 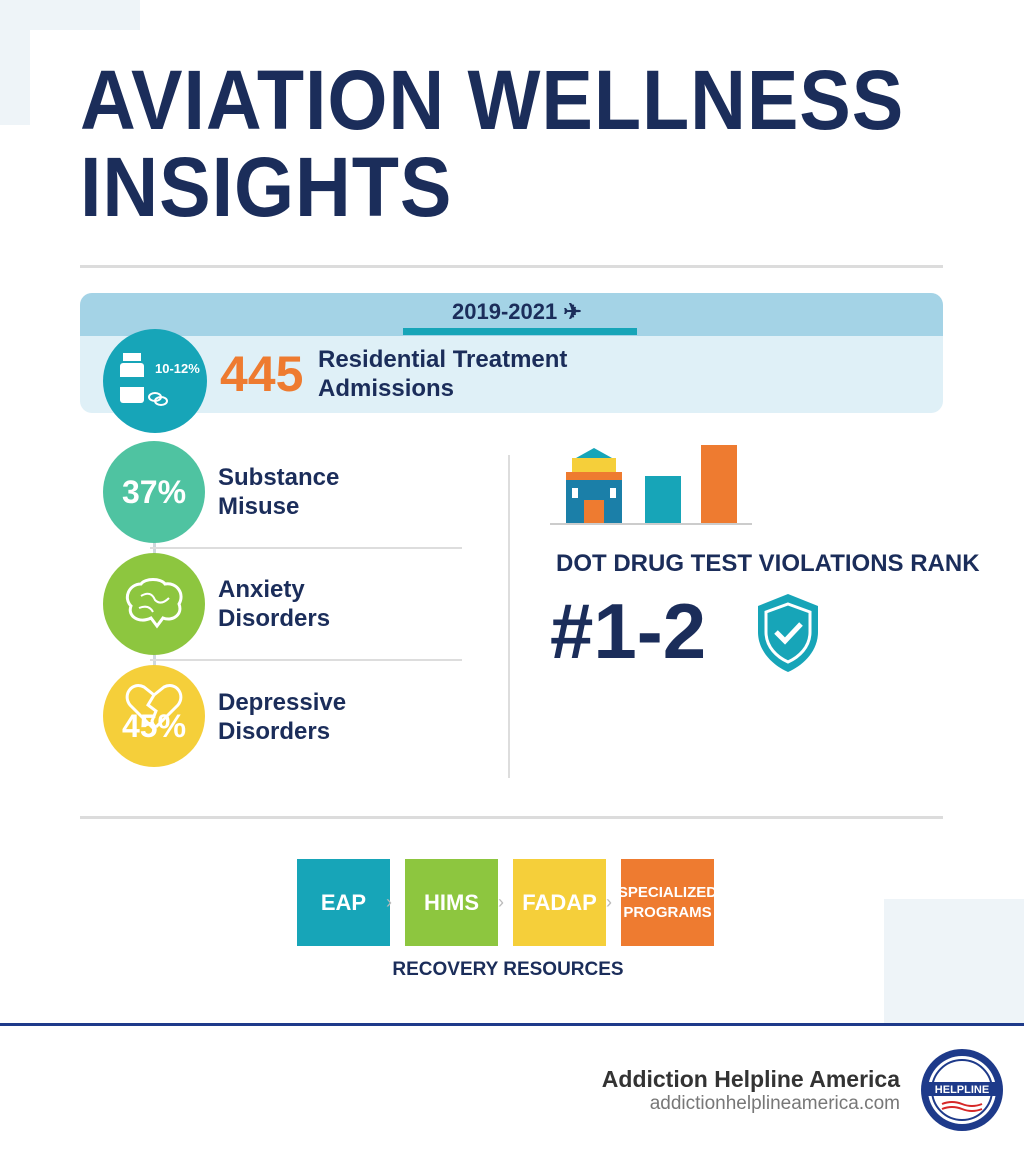 What do you see at coordinates (559, 902) in the screenshot?
I see `resource-fadap: FADAP` at bounding box center [559, 902].